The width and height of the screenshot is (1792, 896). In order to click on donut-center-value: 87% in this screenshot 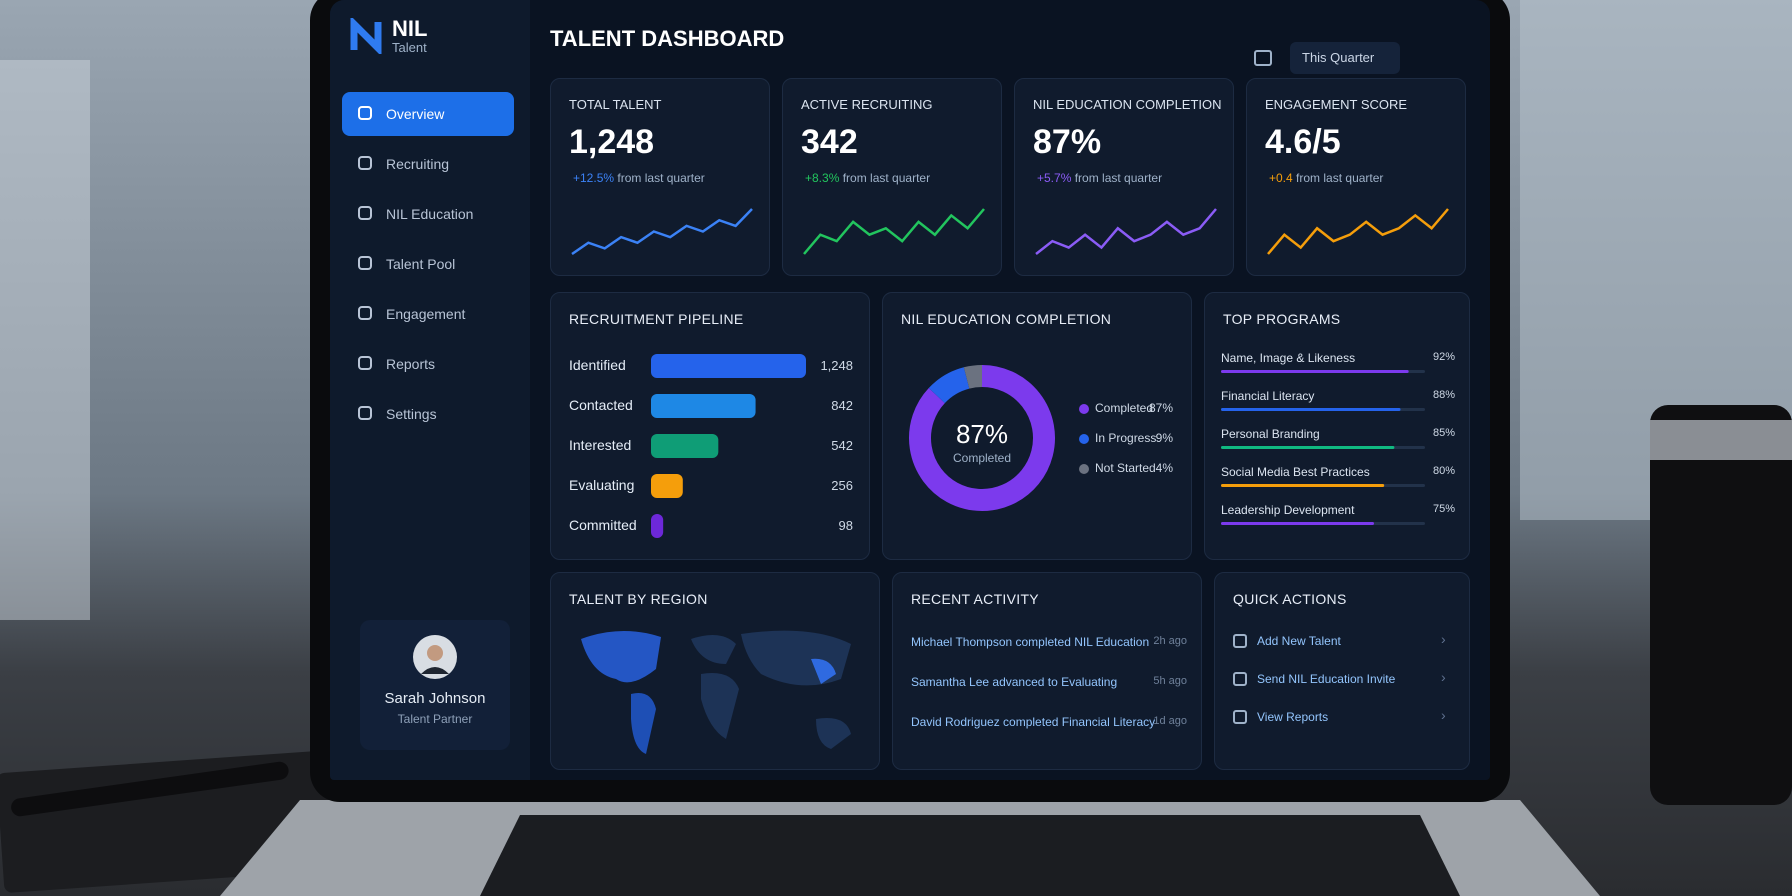, I will do `click(982, 434)`.